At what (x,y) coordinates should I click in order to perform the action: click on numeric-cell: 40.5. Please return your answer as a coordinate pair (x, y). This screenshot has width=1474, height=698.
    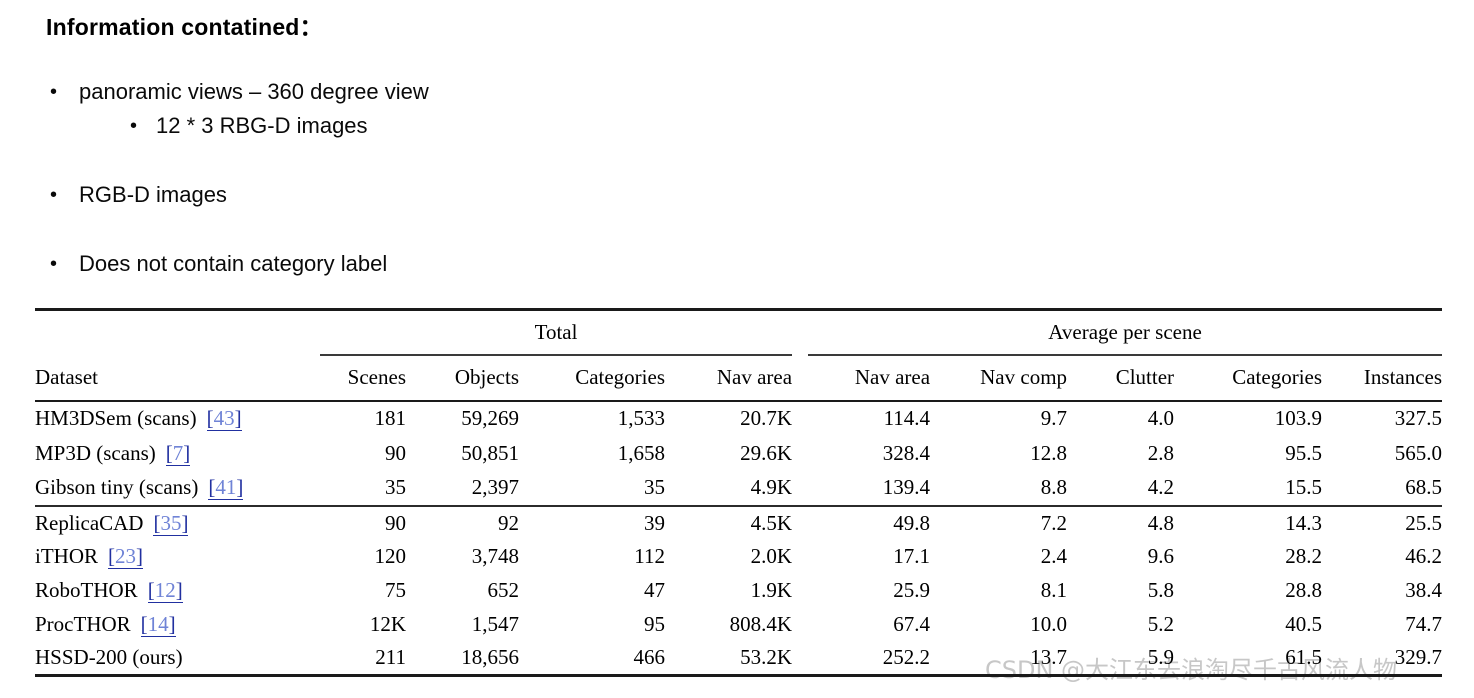
    Looking at the image, I should click on (1304, 624).